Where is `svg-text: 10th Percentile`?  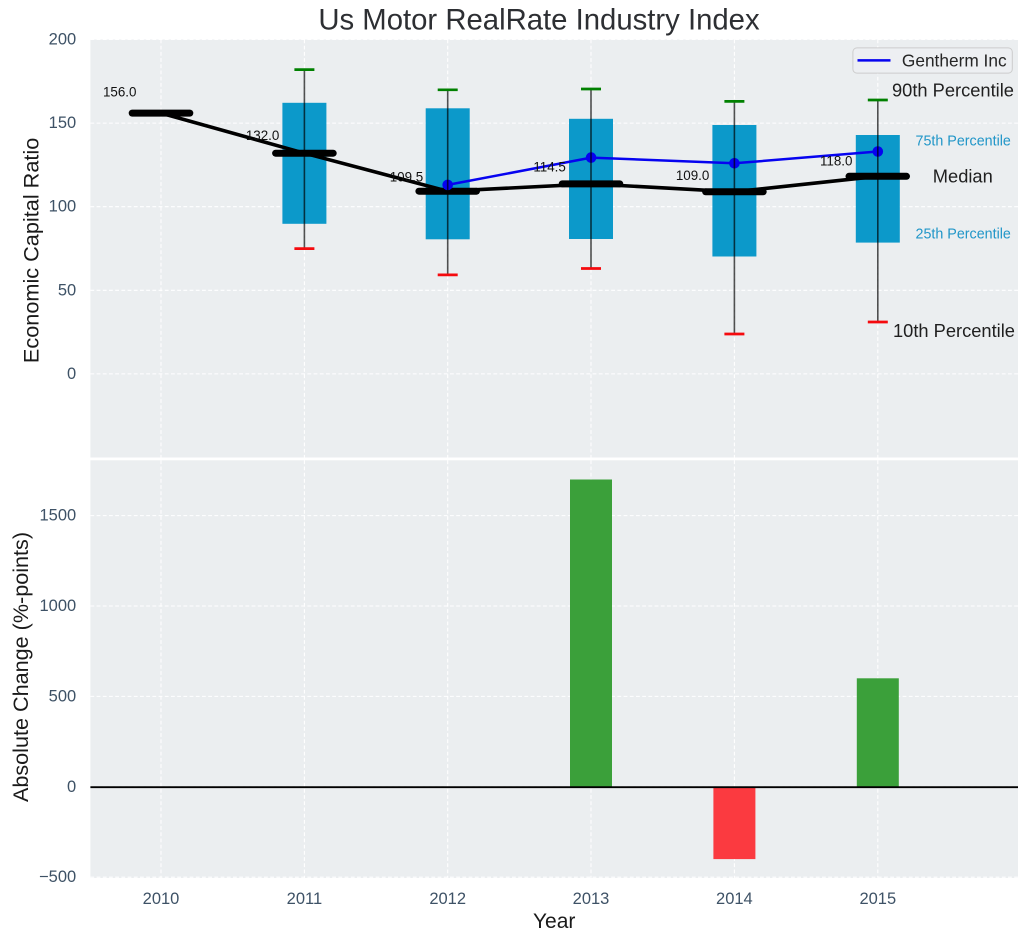
svg-text: 10th Percentile is located at coordinates (954, 330).